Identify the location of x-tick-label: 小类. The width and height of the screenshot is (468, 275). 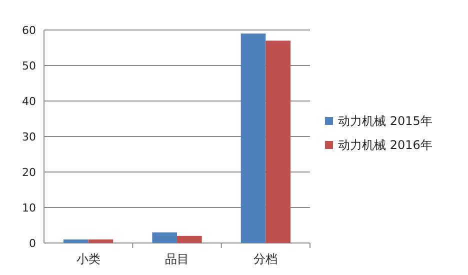
(88, 259).